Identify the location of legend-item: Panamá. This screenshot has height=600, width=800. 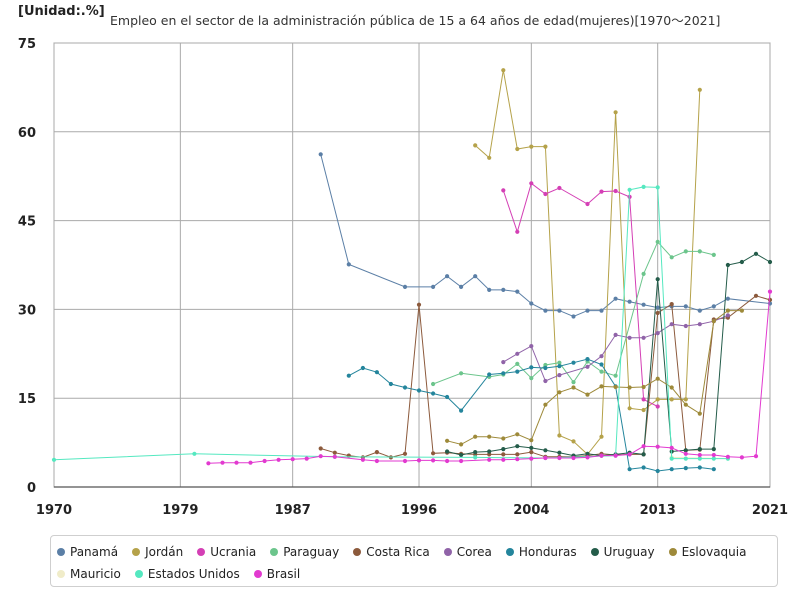
(87, 552).